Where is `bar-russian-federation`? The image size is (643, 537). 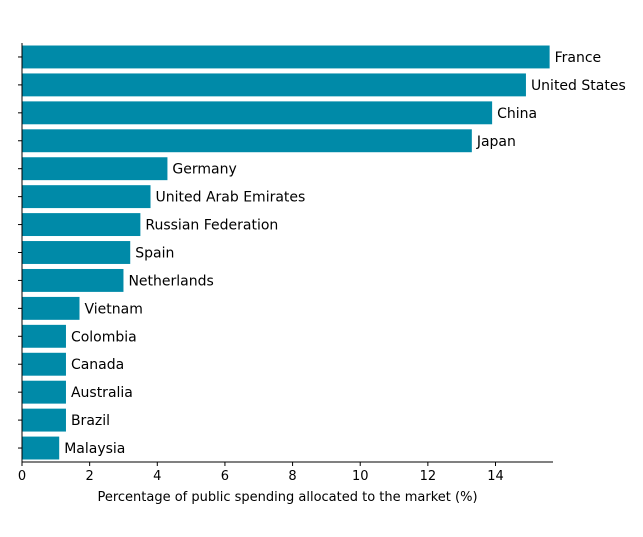 bar-russian-federation is located at coordinates (81, 225).